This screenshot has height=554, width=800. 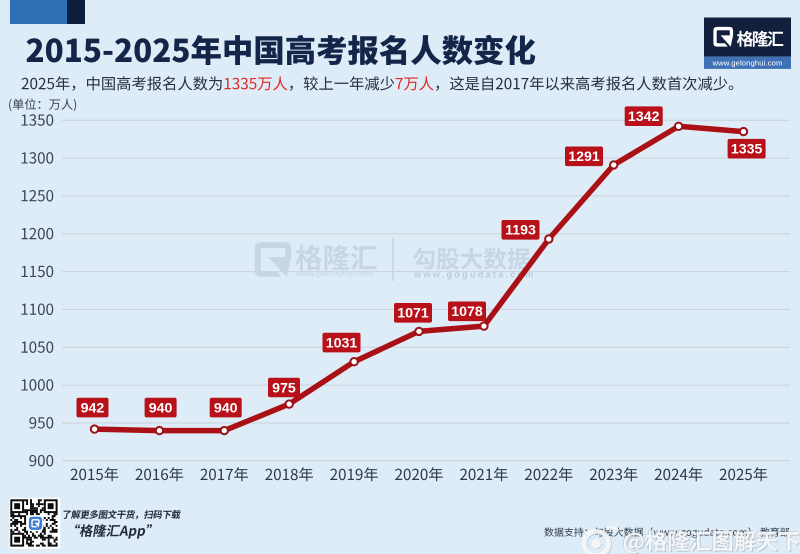 What do you see at coordinates (413, 314) in the screenshot?
I see `svg-text: 1071` at bounding box center [413, 314].